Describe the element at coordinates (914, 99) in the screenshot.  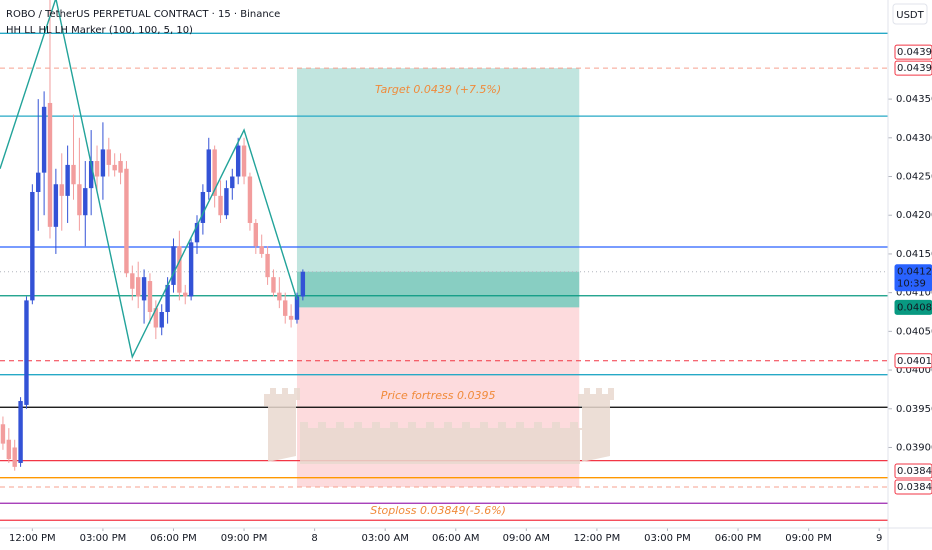
I see `y-tick-label: 0.04350` at that location.